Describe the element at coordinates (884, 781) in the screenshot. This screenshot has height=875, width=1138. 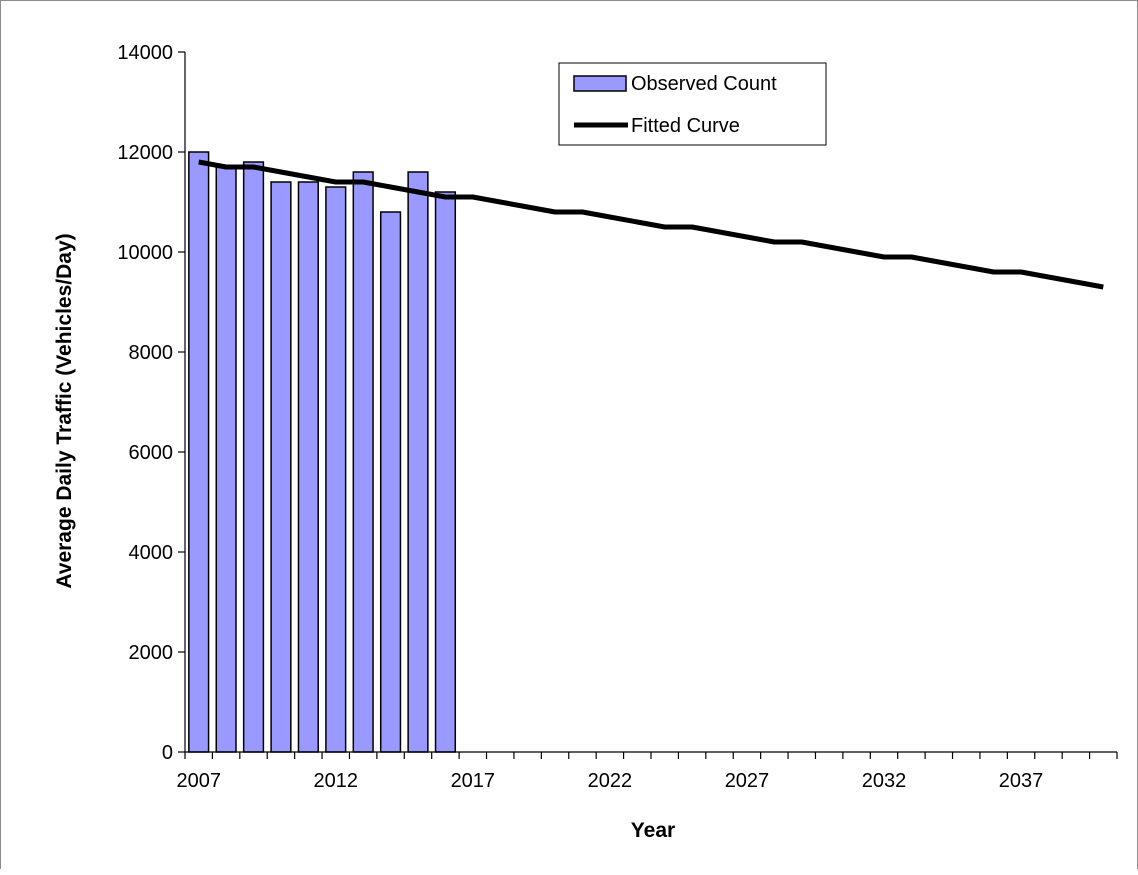
I see `x-tick-label-2032: 2032` at that location.